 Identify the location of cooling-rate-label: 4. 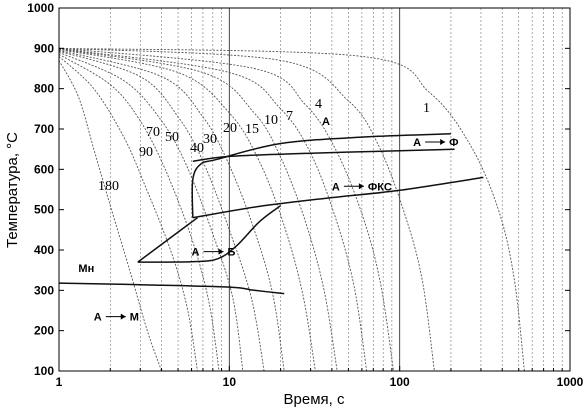
(318, 104).